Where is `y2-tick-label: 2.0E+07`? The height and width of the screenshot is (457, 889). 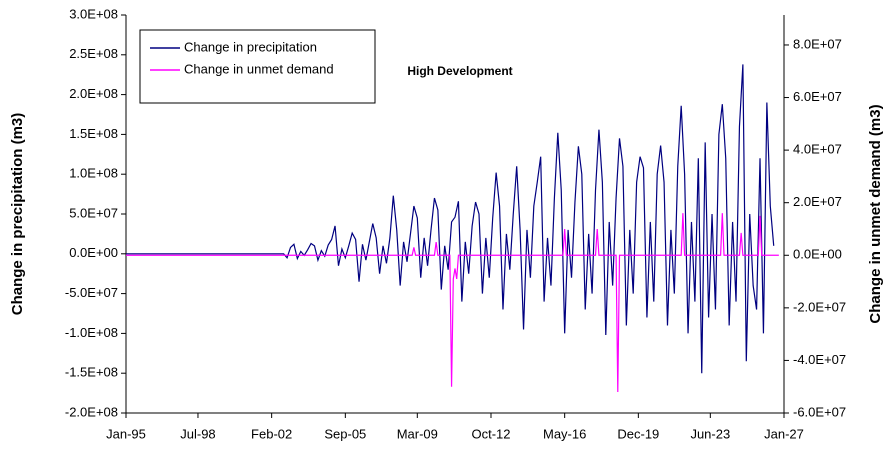
y2-tick-label: 2.0E+07 is located at coordinates (817, 201).